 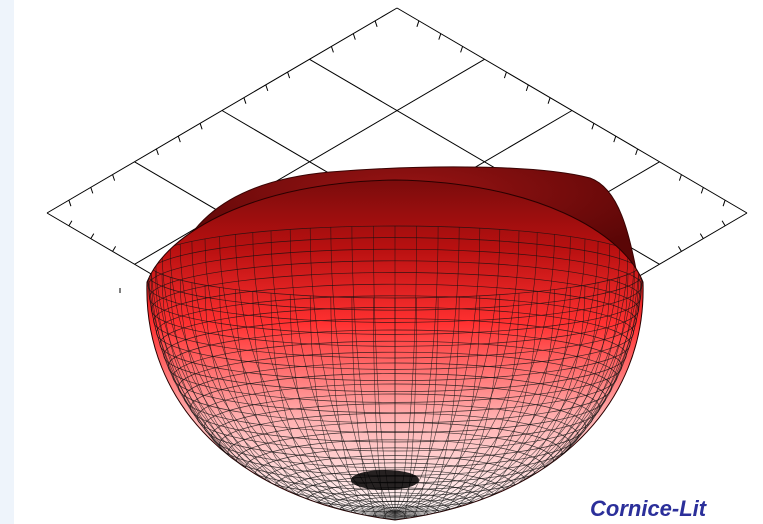 I want to click on luminaire-caption: Cornice-Lit, so click(x=648, y=508).